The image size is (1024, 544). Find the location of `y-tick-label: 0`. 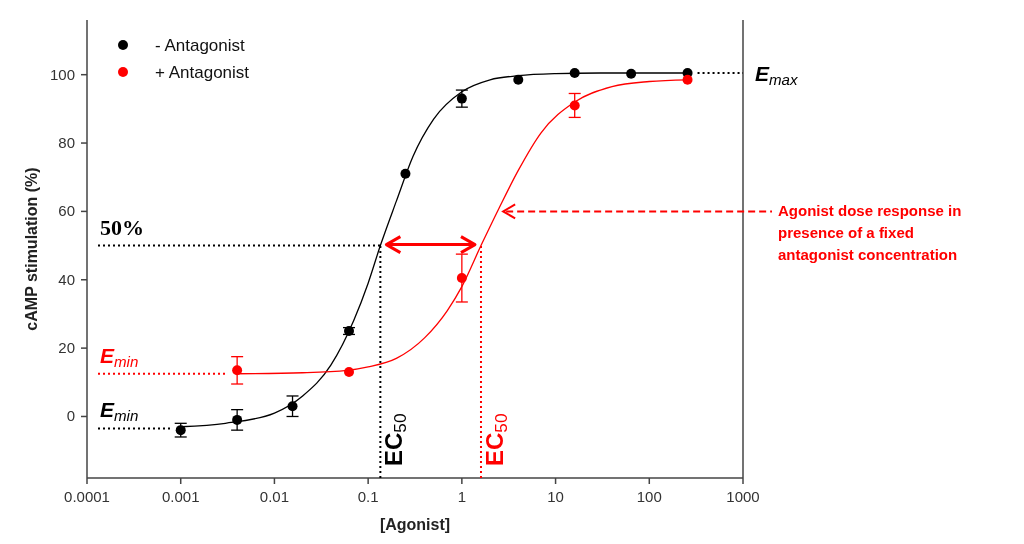

y-tick-label: 0 is located at coordinates (70, 416).